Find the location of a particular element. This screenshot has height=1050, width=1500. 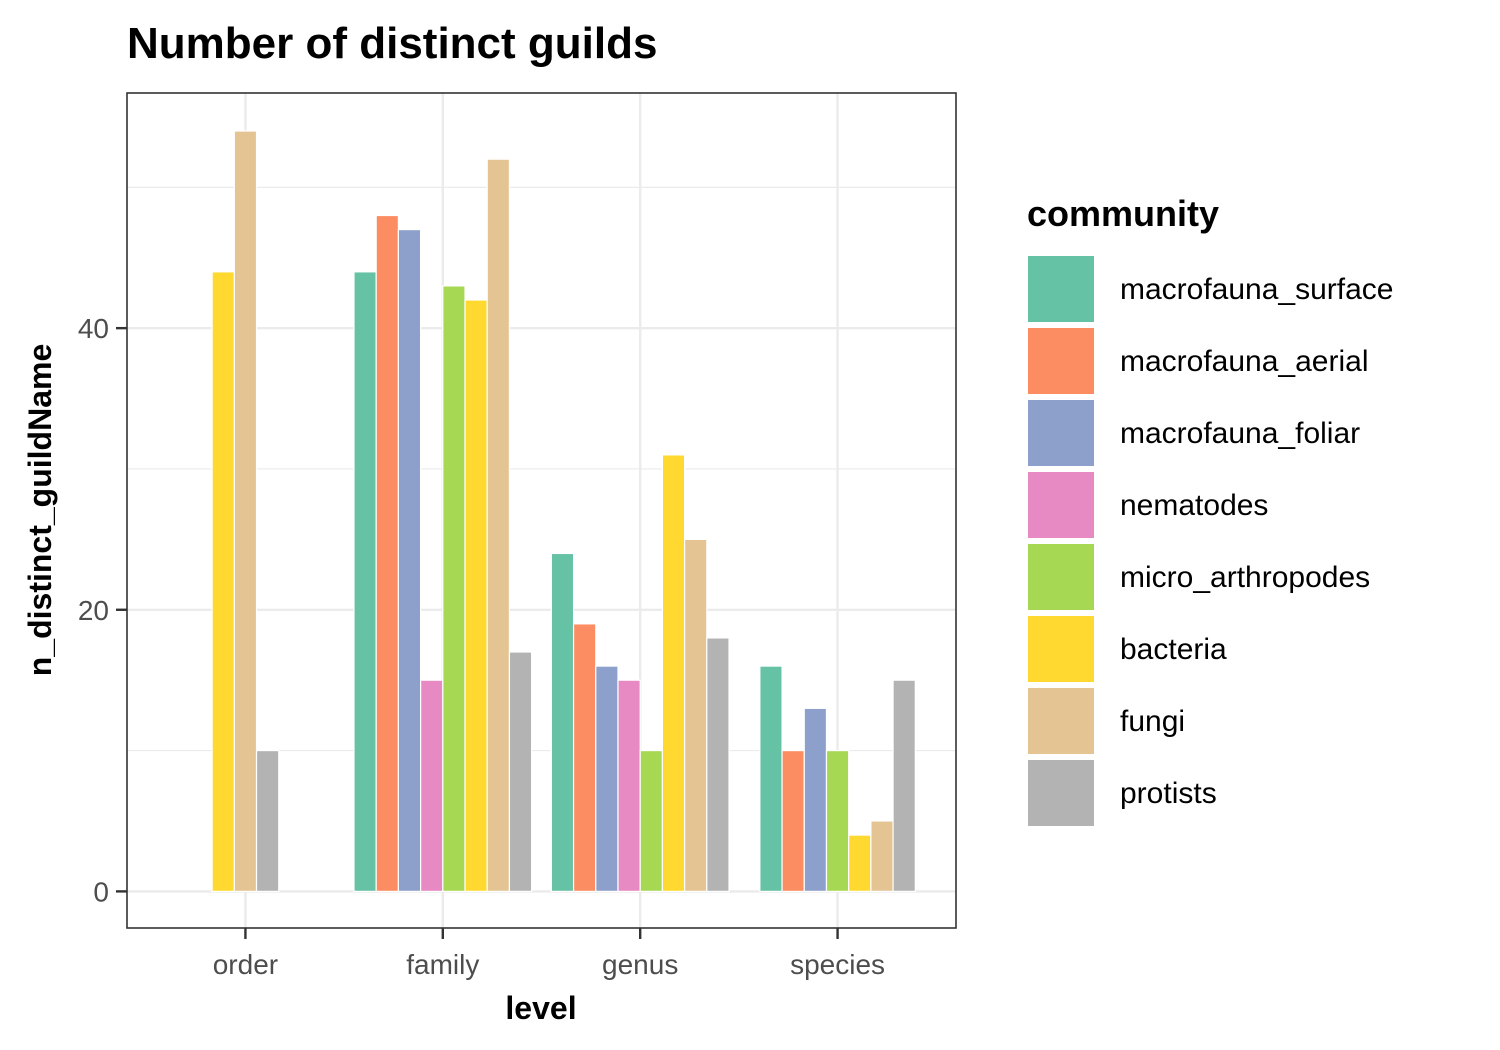

chart-title: Number of distinct guilds is located at coordinates (392, 43).